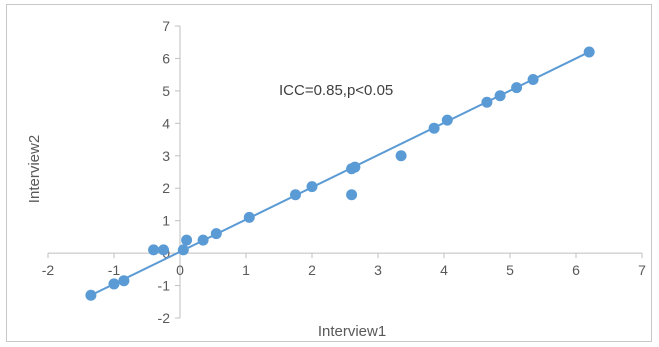 The image size is (659, 347). Describe the element at coordinates (166, 156) in the screenshot. I see `y-tick-label: 3` at that location.